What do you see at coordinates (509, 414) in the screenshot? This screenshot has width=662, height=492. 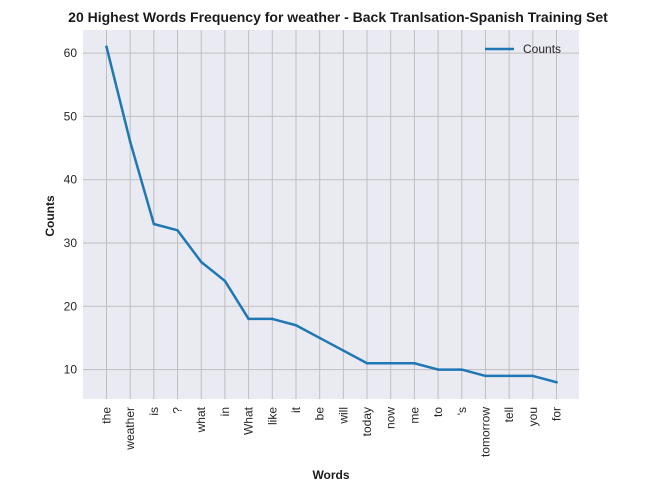 I see `x-tick-label: tell` at bounding box center [509, 414].